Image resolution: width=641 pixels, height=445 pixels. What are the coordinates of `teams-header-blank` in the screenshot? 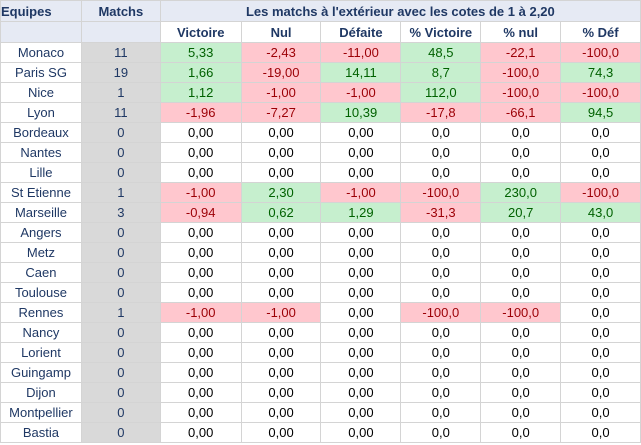 It's located at (41, 32).